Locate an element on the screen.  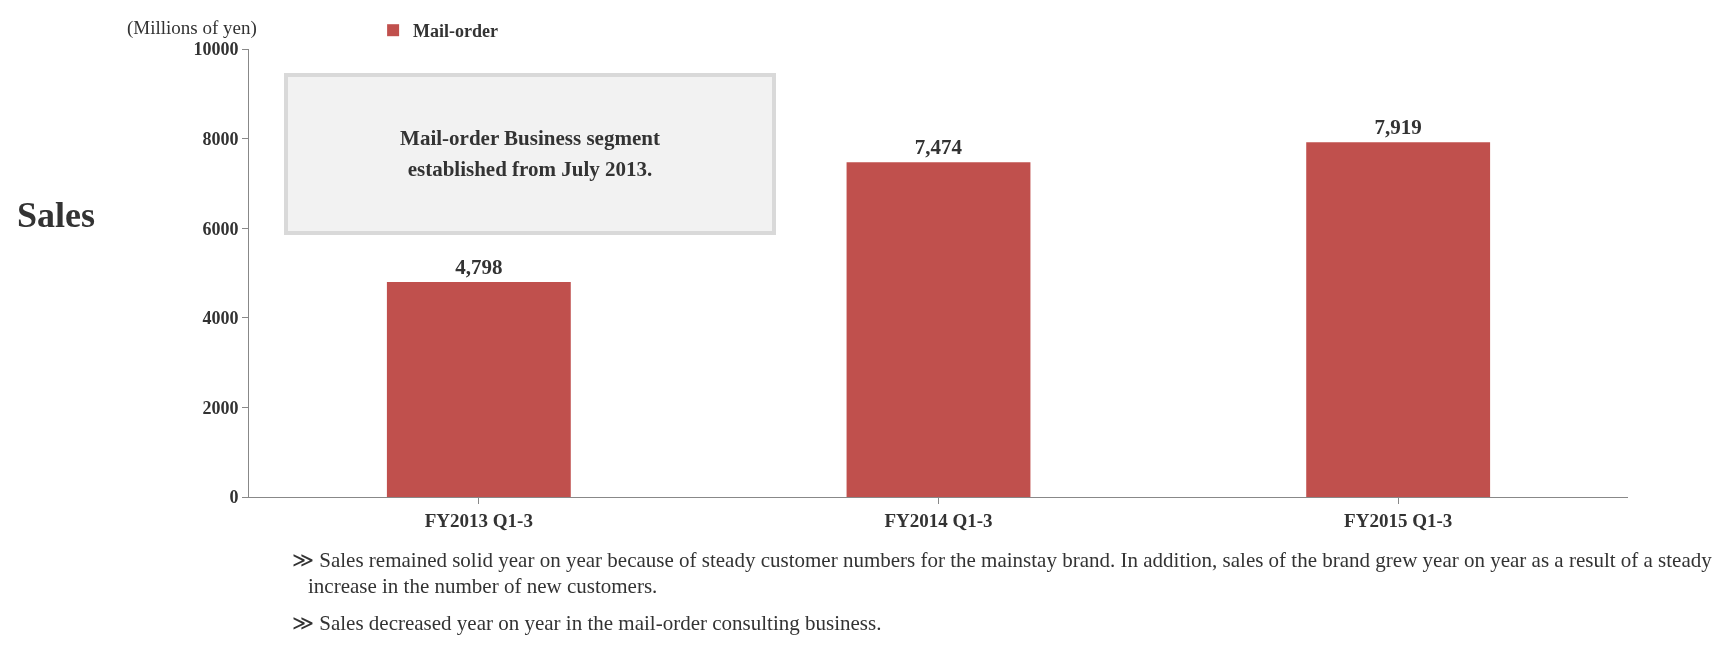
y-tick-label: 10000 is located at coordinates (216, 49).